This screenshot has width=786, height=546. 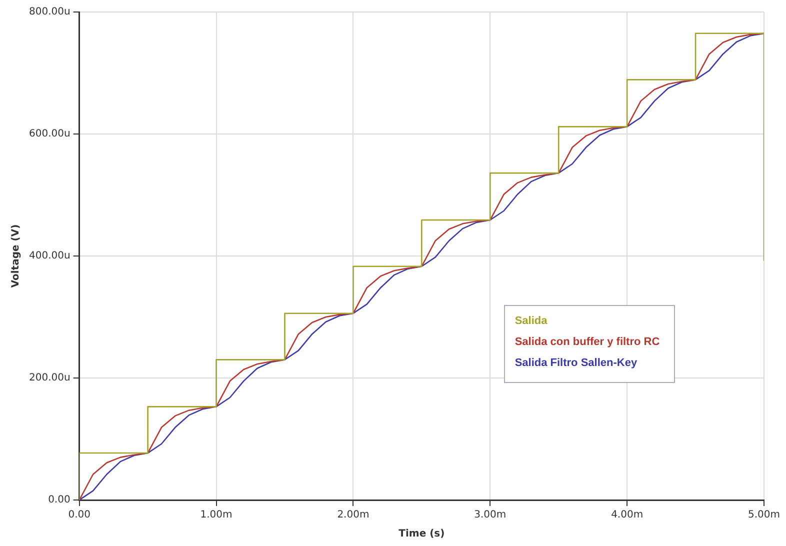 What do you see at coordinates (490, 515) in the screenshot?
I see `x-tick-label: 3.00m` at bounding box center [490, 515].